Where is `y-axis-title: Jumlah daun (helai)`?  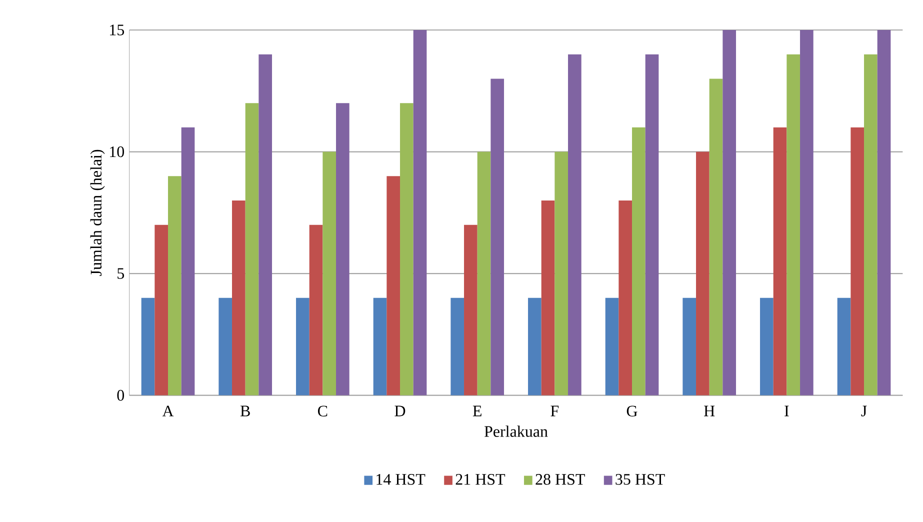
y-axis-title: Jumlah daun (helai) is located at coordinates (97, 213).